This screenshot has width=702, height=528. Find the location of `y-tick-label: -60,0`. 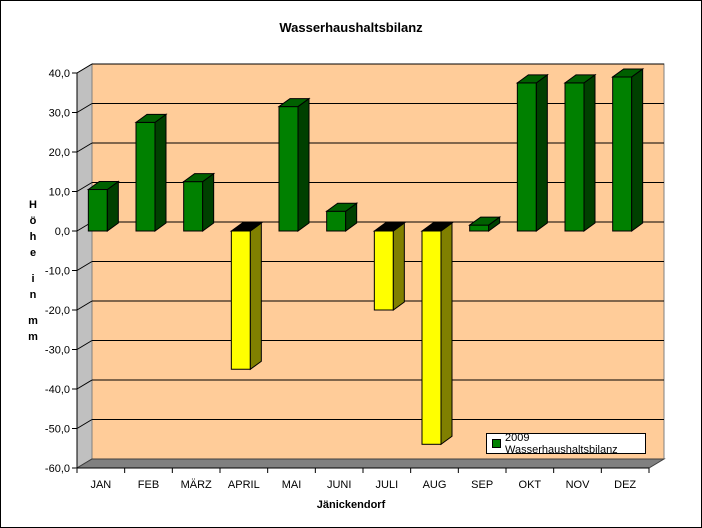

y-tick-label: -60,0 is located at coordinates (57, 469).